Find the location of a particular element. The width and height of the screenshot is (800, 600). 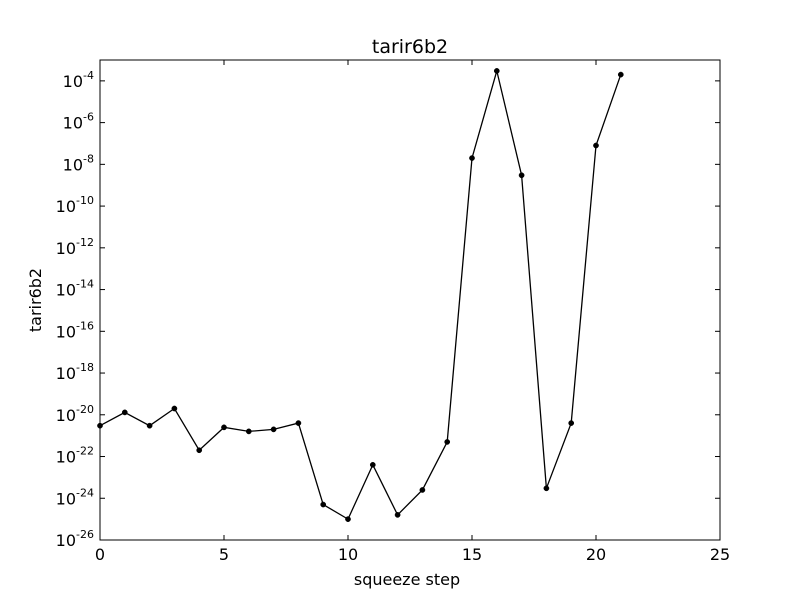

y-tick-label-exponent: -24 is located at coordinates (85, 492).